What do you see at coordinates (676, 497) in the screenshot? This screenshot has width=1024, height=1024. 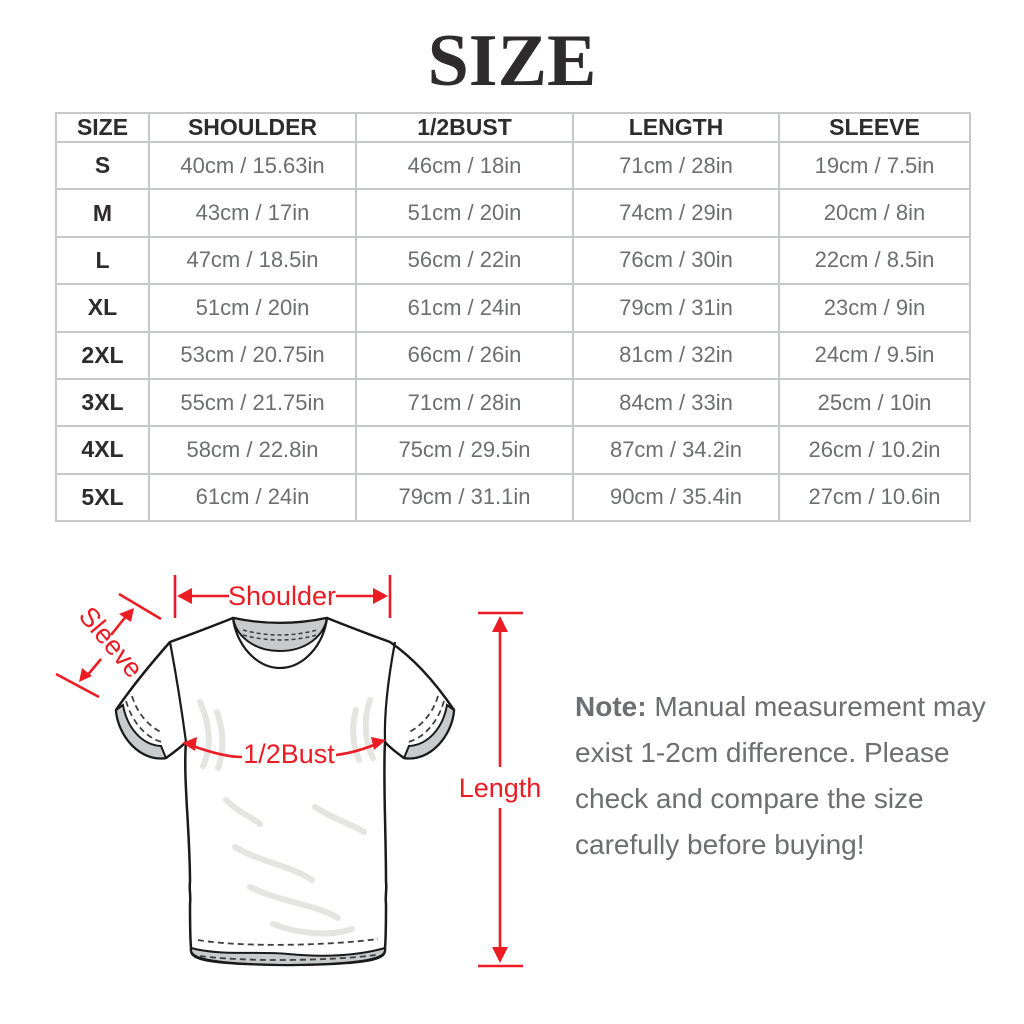 I see `cell-length: 90cm / 35.4in` at bounding box center [676, 497].